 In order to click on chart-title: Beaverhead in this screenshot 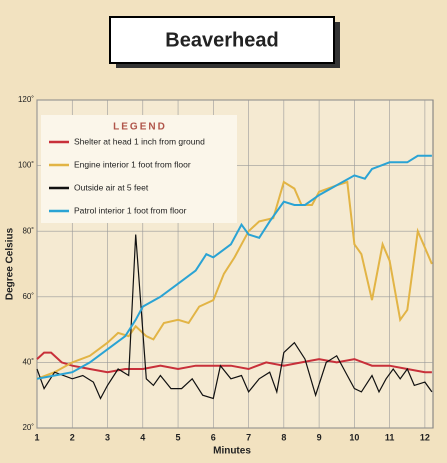, I will do `click(221, 40)`.